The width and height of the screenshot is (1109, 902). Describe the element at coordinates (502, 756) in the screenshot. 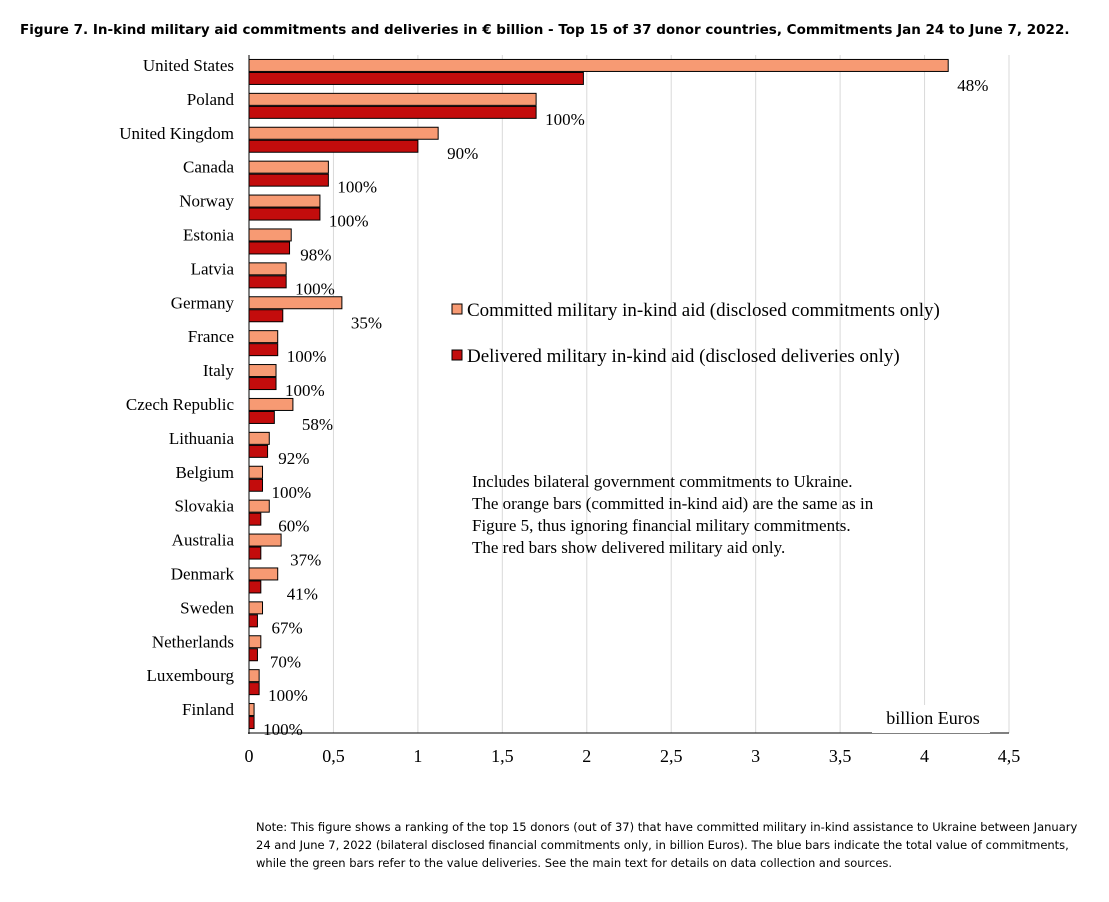

I see `x-tick-label: 1,5` at that location.